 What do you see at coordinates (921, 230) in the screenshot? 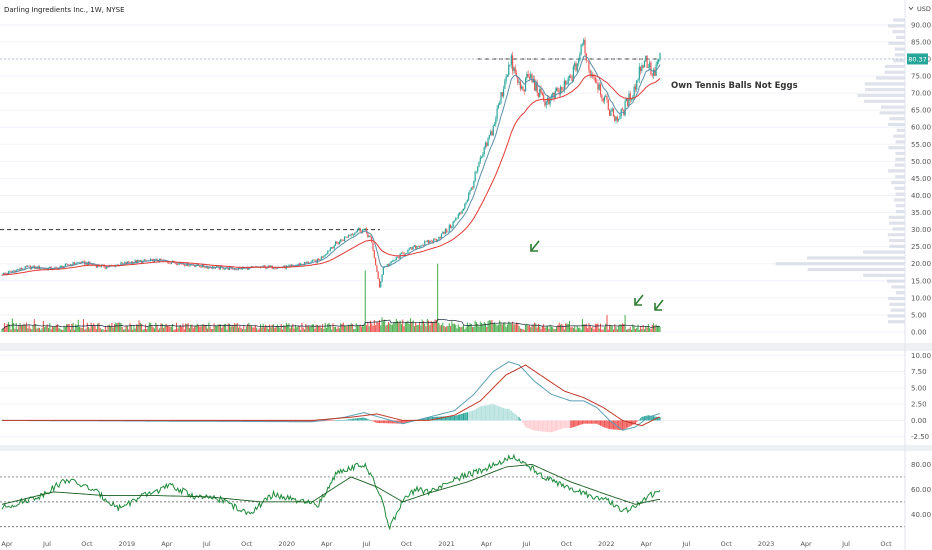
I see `price-tick-label: 30.00` at bounding box center [921, 230].